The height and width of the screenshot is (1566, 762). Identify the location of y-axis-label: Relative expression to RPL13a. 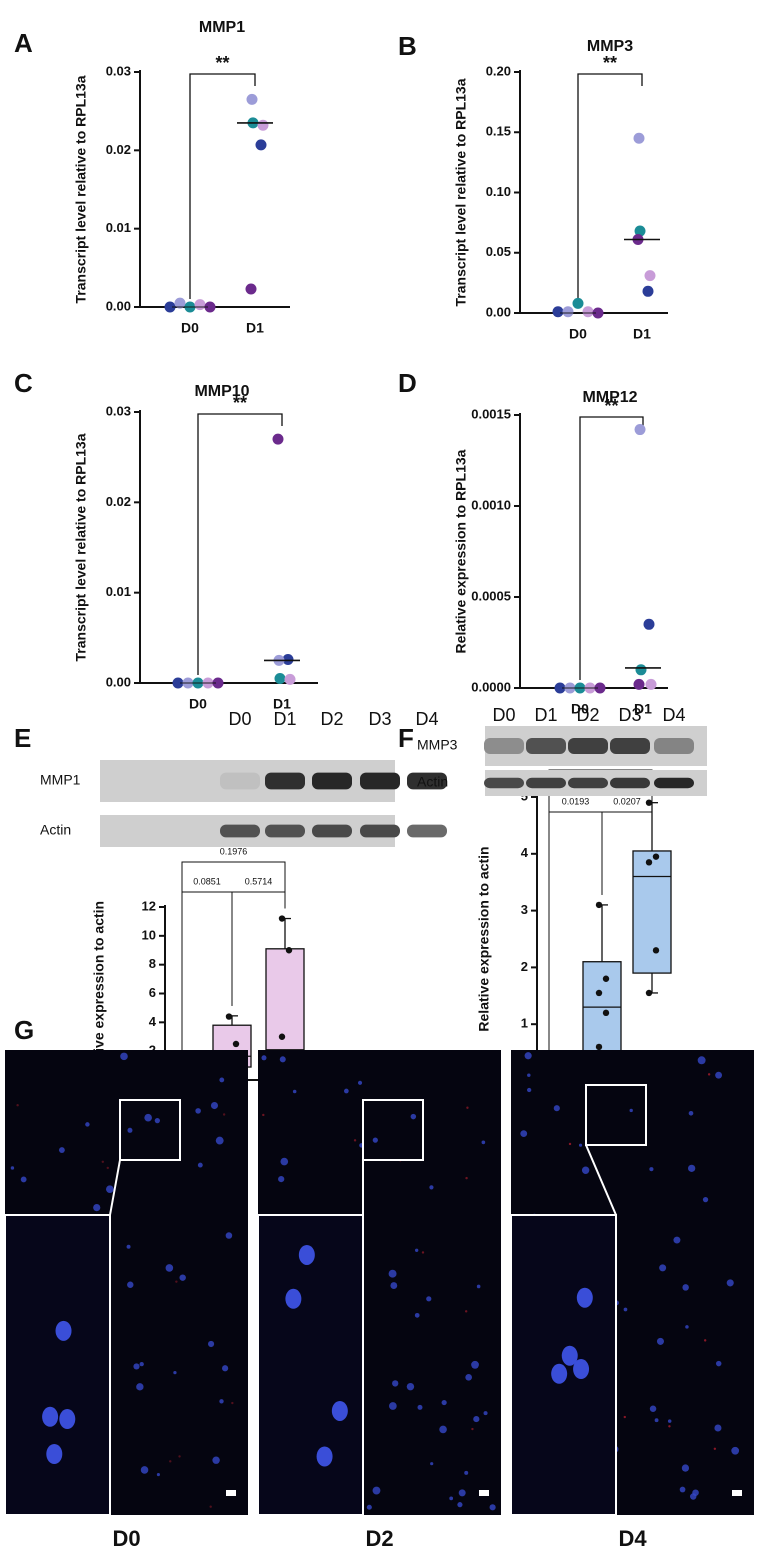
(461, 551).